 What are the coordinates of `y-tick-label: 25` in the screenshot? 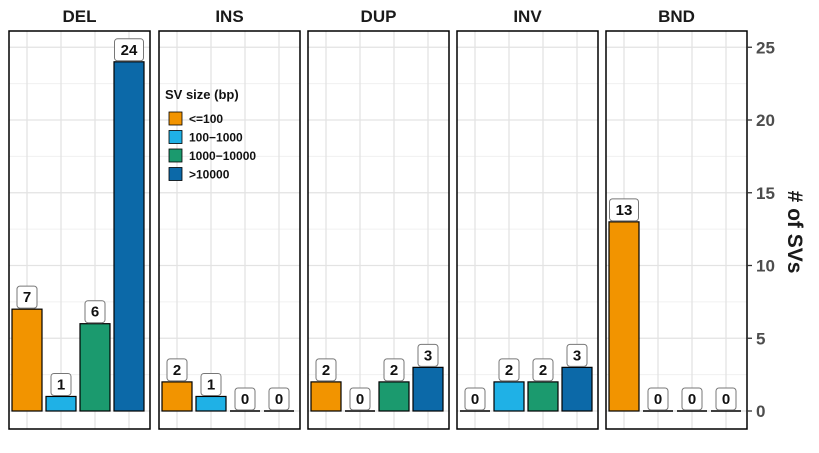 It's located at (765, 47).